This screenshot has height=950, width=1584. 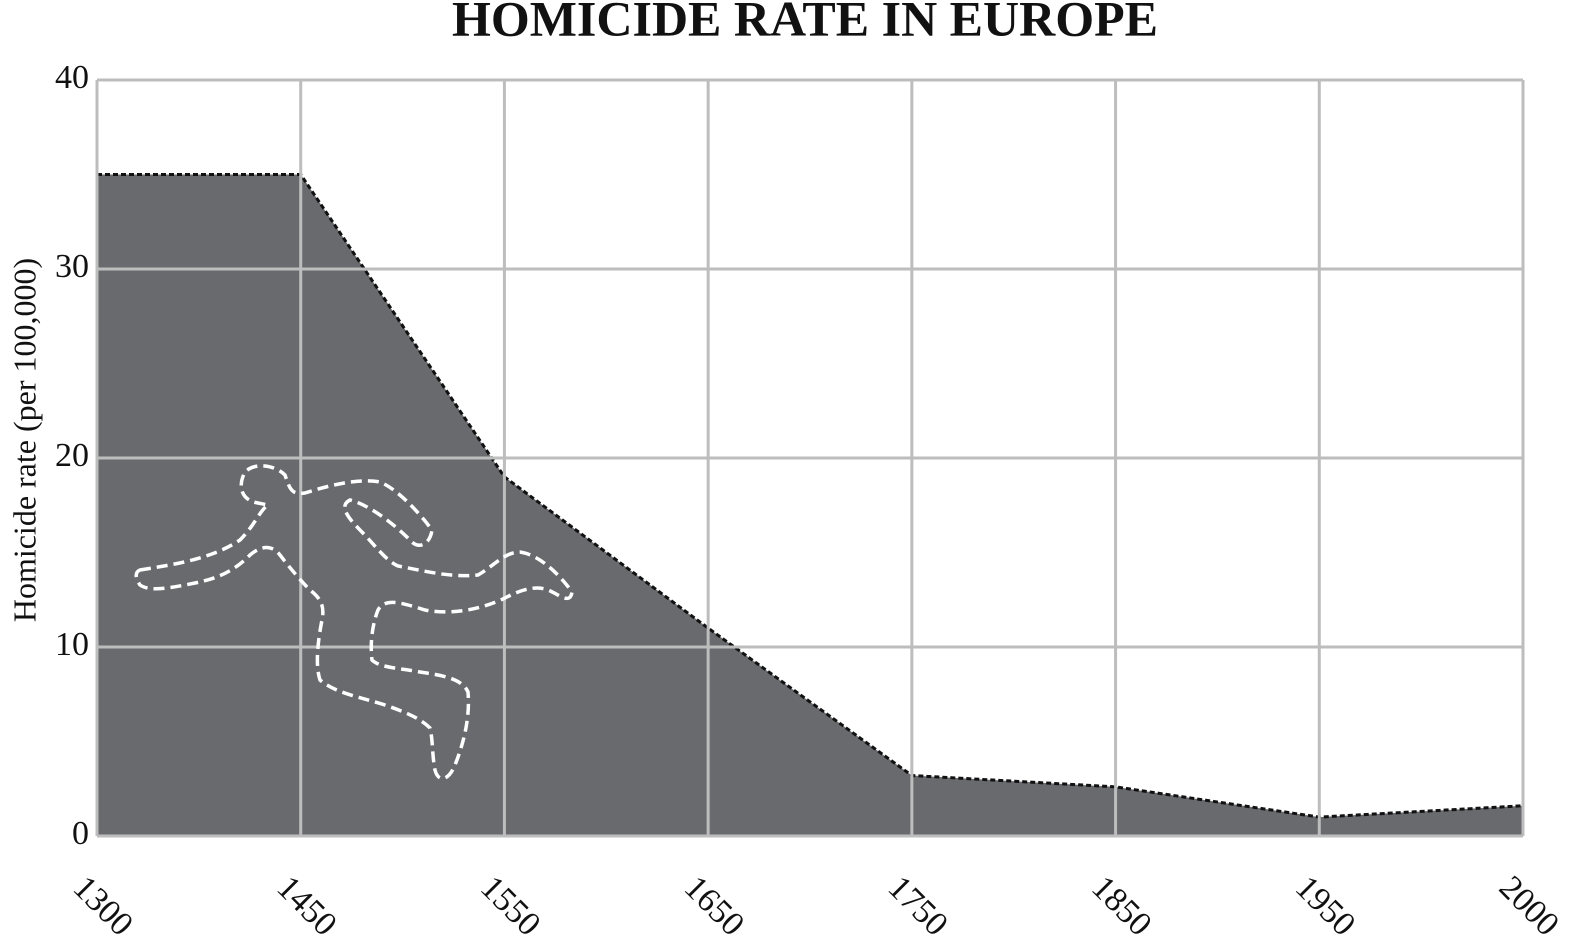 I want to click on y-tick-label: 30, so click(x=72, y=266).